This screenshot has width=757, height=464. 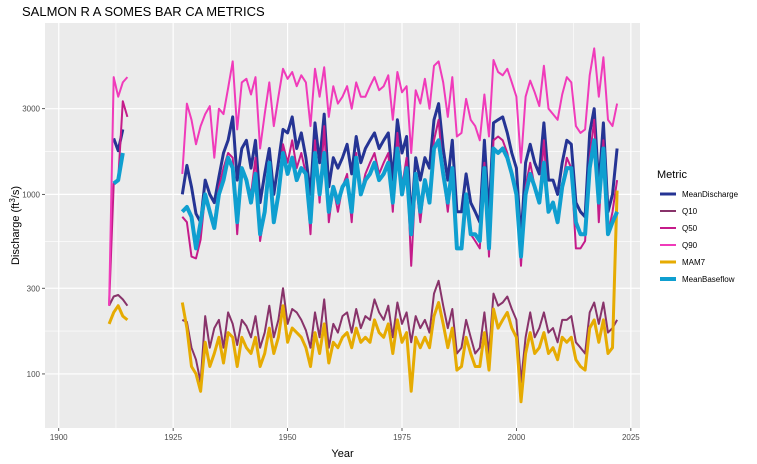 What do you see at coordinates (690, 245) in the screenshot?
I see `legend-label-q90: Q90` at bounding box center [690, 245].